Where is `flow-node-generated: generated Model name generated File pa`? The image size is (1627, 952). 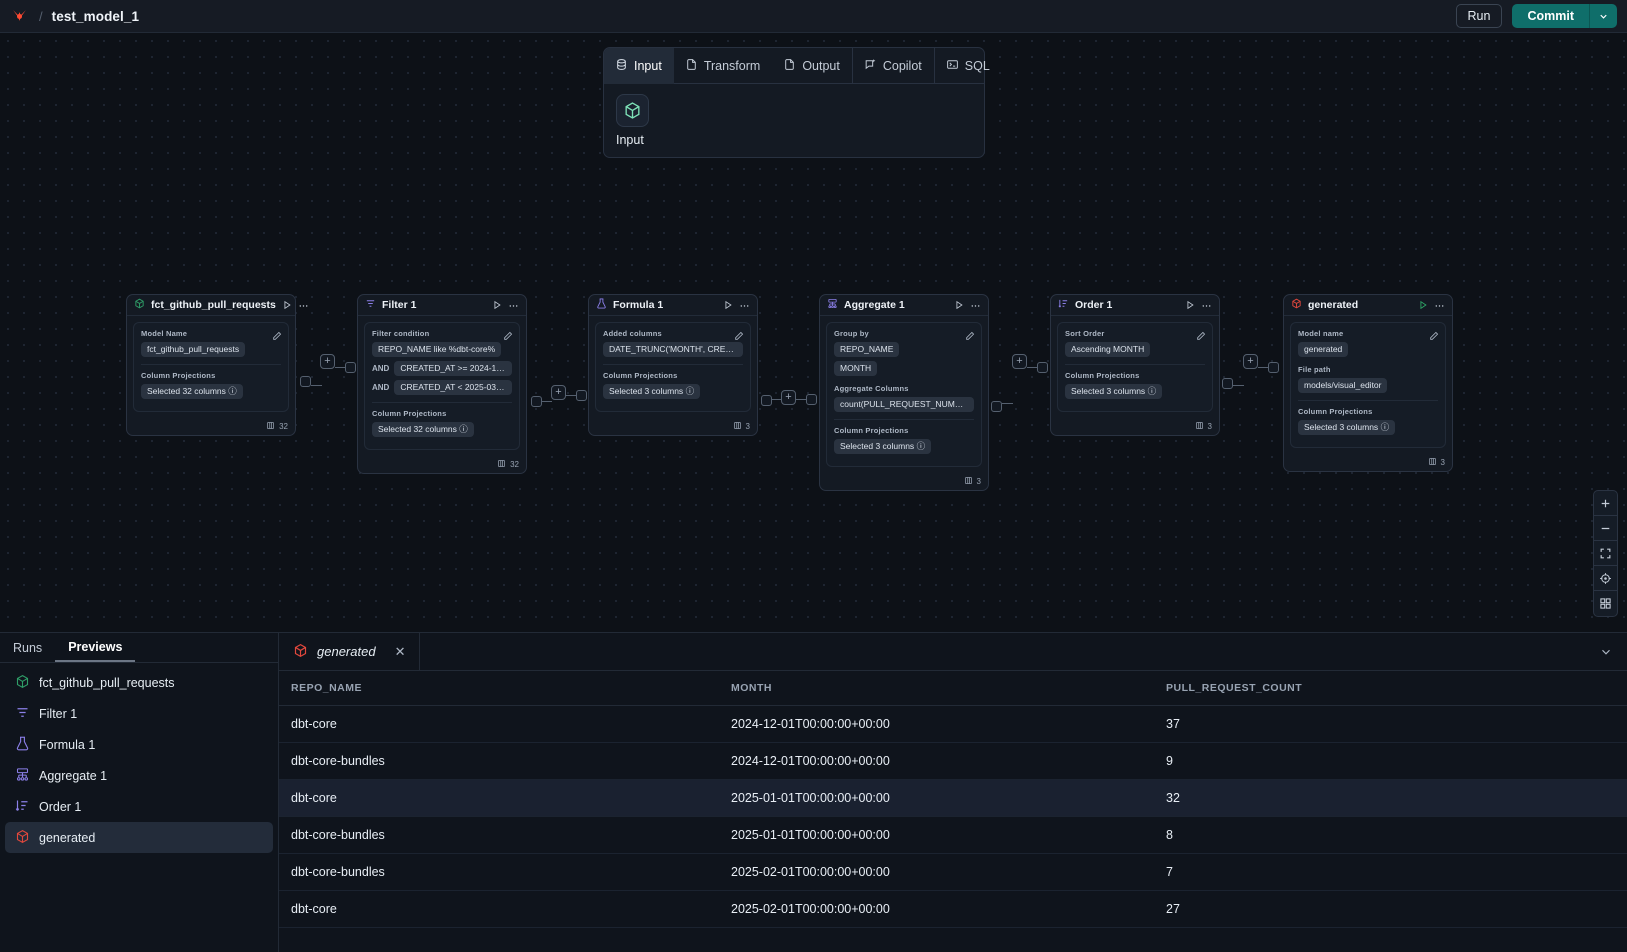 flow-node-generated: generated Model name generated File pa is located at coordinates (1368, 383).